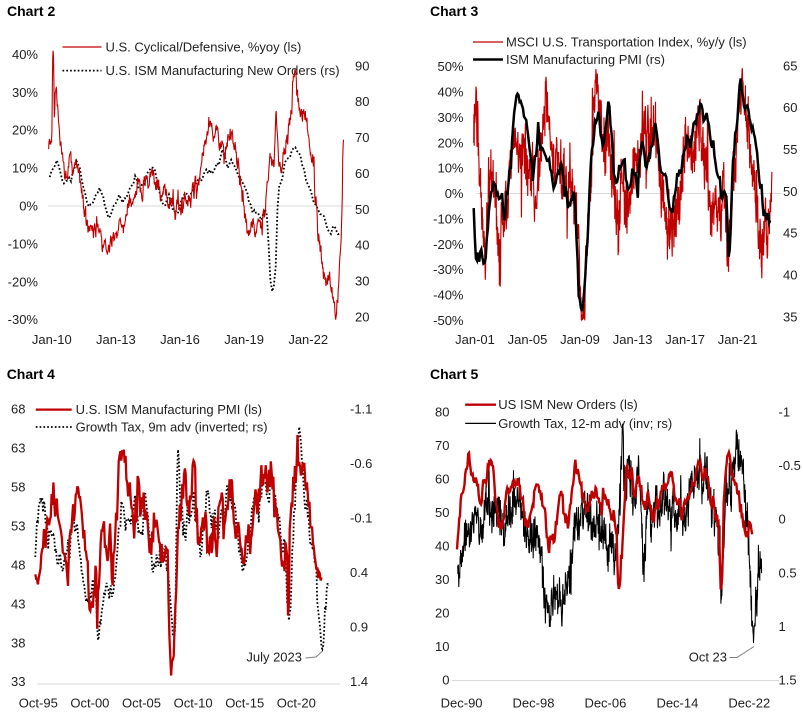 The width and height of the screenshot is (803, 724). I want to click on svg-text: Chart 2, so click(31, 11).